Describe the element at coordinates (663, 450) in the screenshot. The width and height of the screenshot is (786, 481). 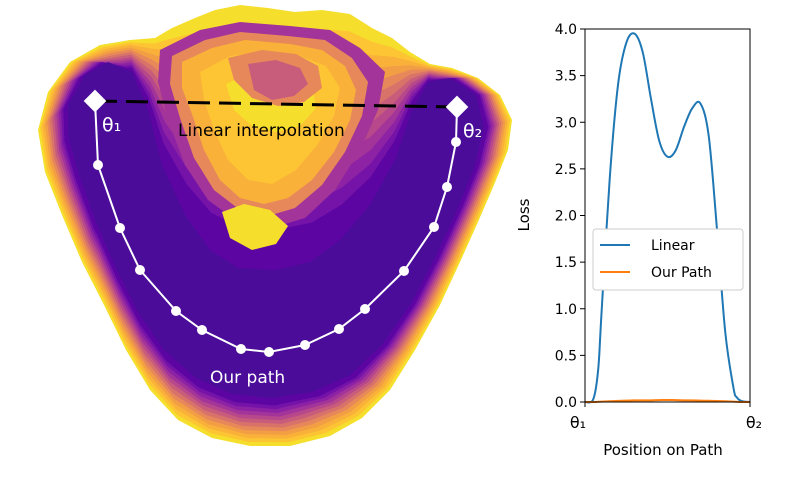
I see `x-axis-label: Position on Path` at that location.